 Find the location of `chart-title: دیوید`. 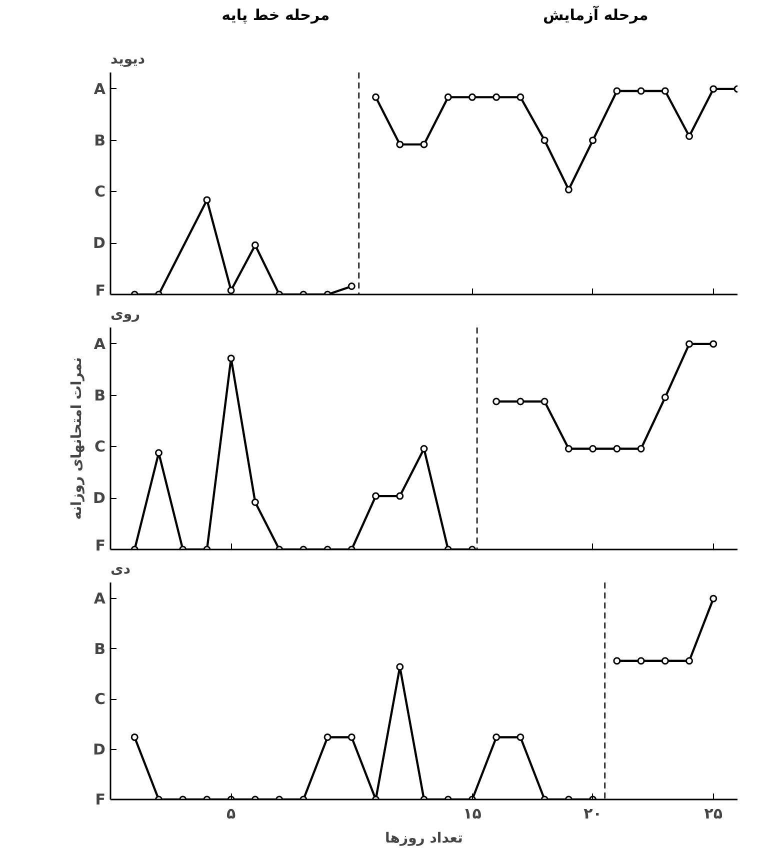

chart-title: دیوید is located at coordinates (128, 60).